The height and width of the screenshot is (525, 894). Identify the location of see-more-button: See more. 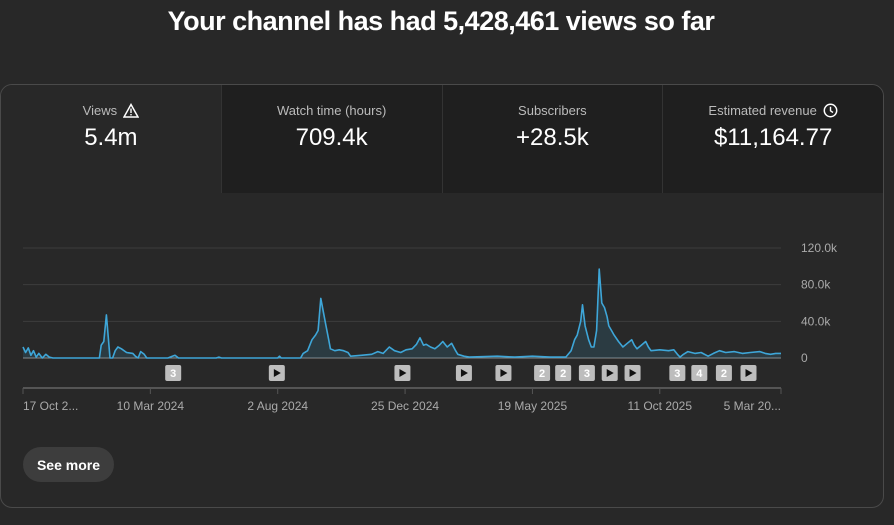
(68, 464).